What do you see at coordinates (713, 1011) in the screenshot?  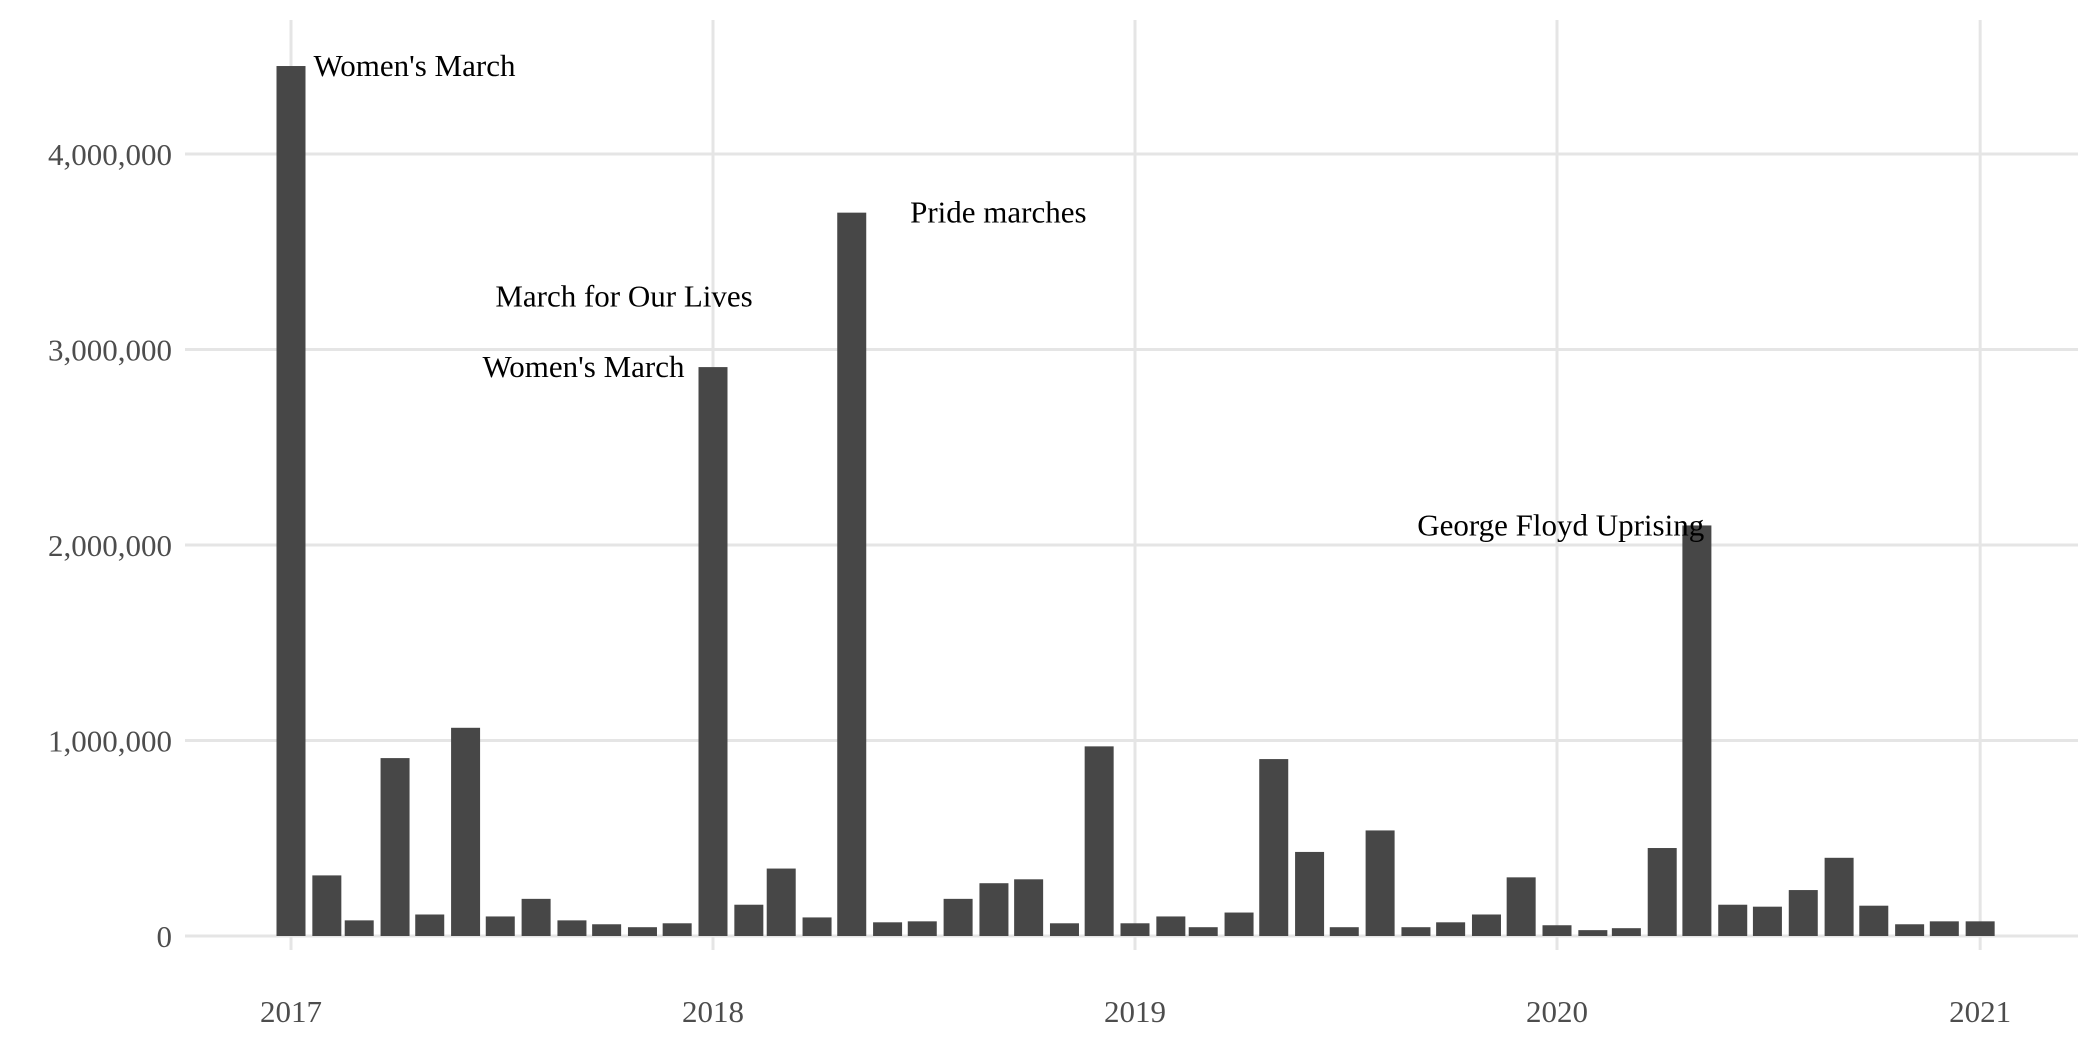 I see `x-tick-label: 2018` at bounding box center [713, 1011].